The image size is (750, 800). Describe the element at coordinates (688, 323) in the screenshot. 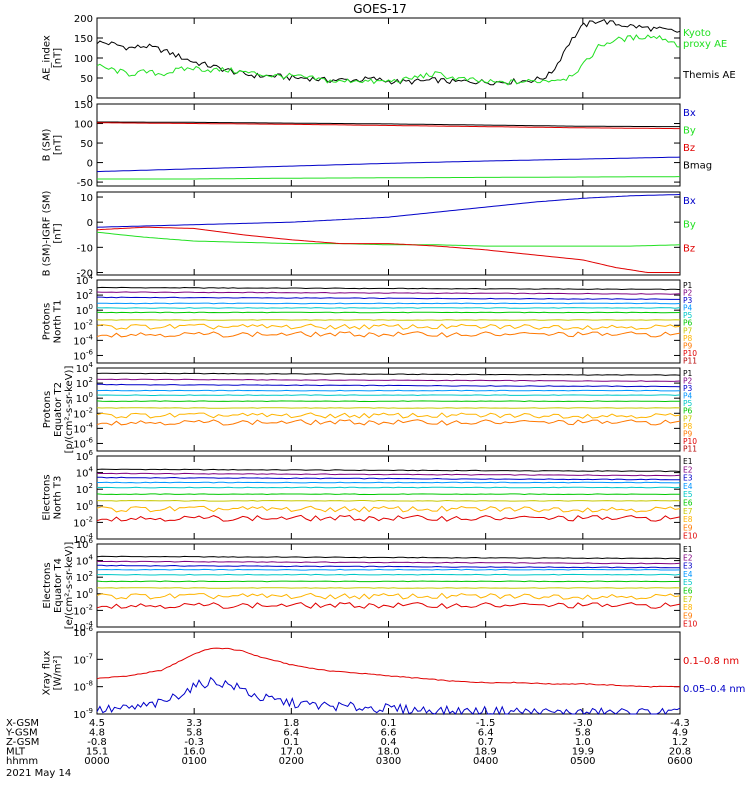

I see `legend-label: P6` at that location.